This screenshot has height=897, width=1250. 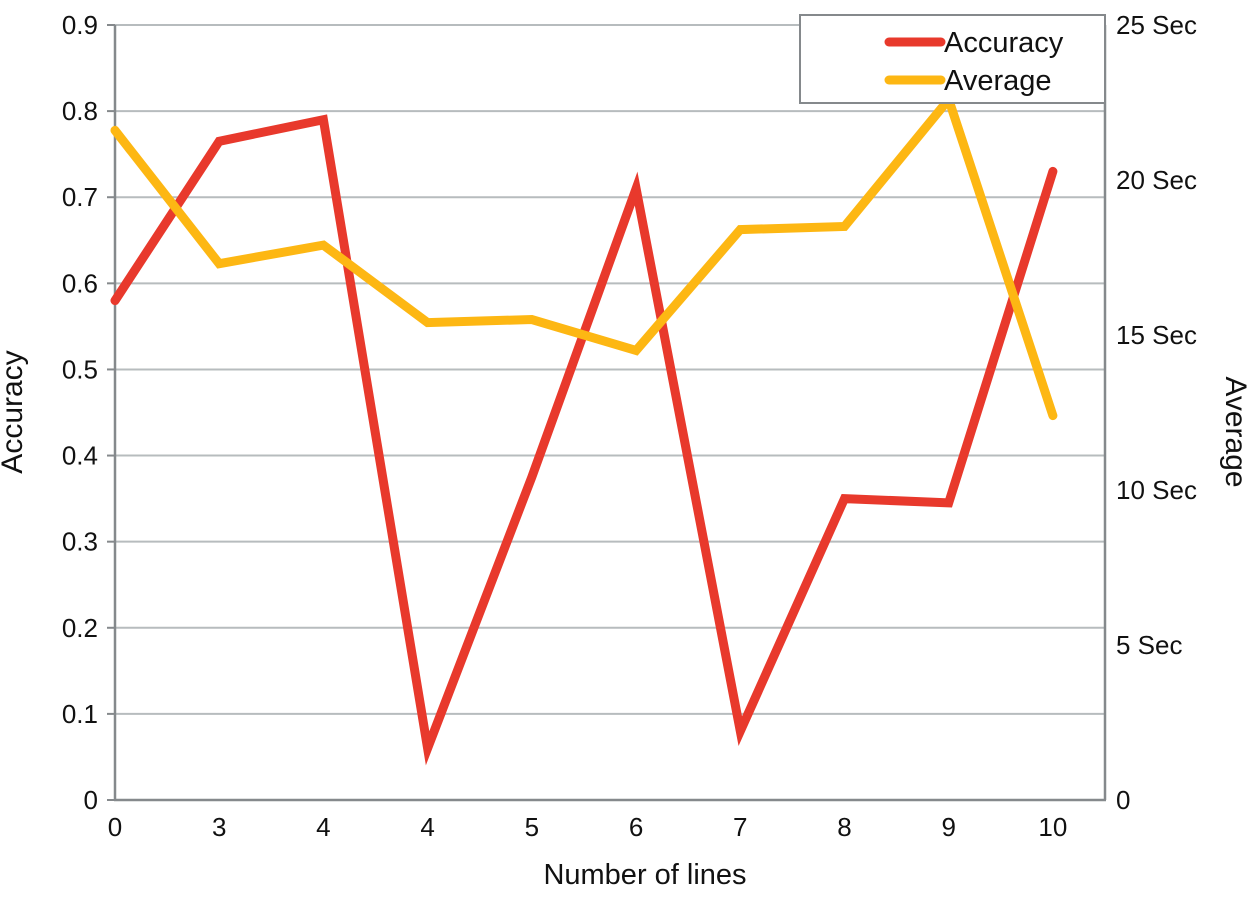 I want to click on left-axis-tick-label: 0.1, so click(x=80, y=714).